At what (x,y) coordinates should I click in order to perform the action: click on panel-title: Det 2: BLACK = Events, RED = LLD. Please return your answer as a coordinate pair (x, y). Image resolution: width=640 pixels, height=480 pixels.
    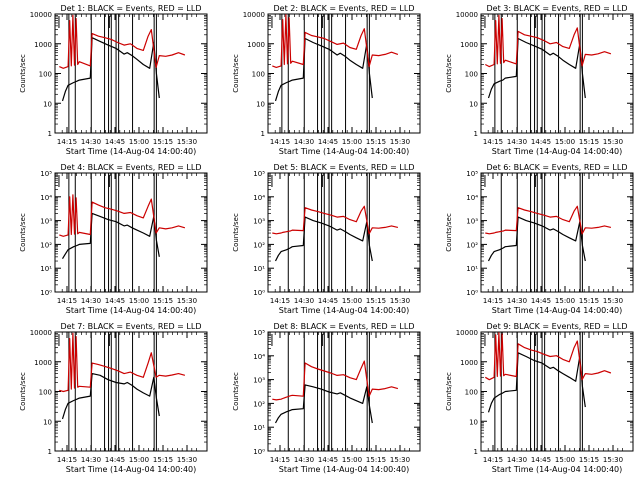
    Looking at the image, I should click on (344, 8).